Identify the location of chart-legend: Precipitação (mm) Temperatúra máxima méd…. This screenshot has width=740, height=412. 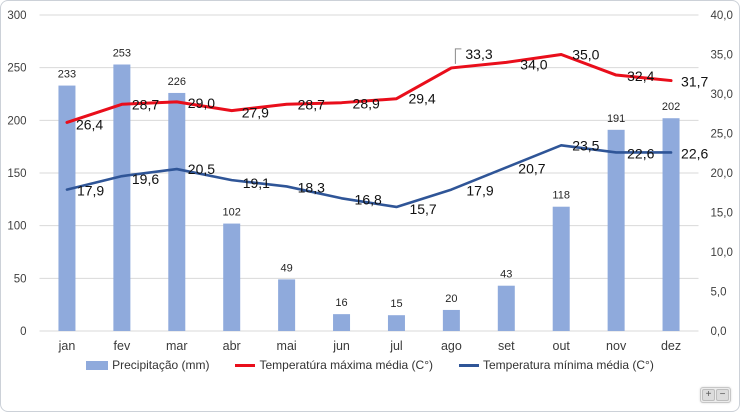
(370, 365).